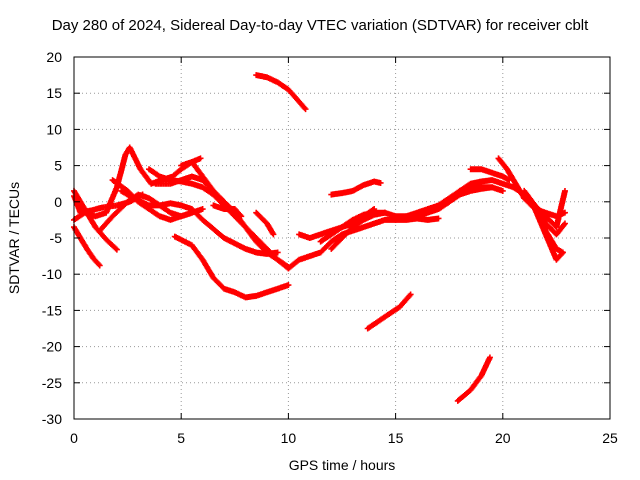  I want to click on y-tick-label: -5, so click(56, 238).